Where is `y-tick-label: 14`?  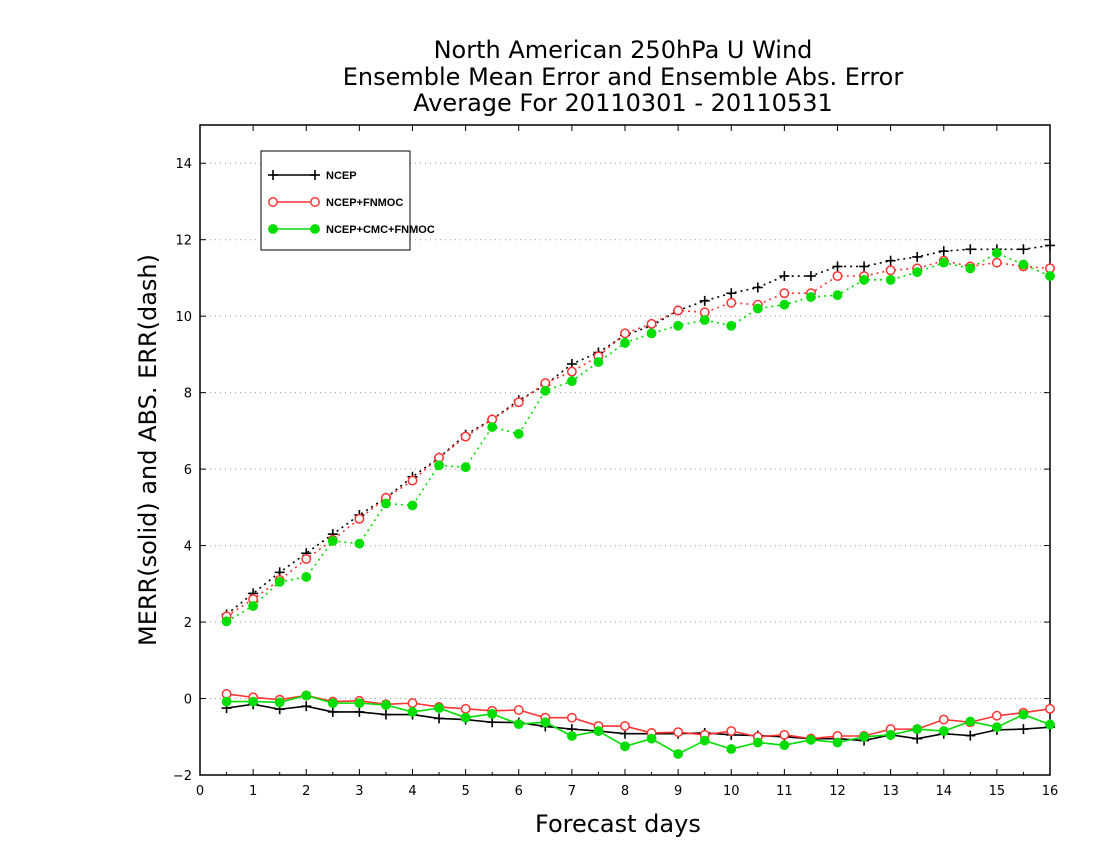
y-tick-label: 14 is located at coordinates (183, 164).